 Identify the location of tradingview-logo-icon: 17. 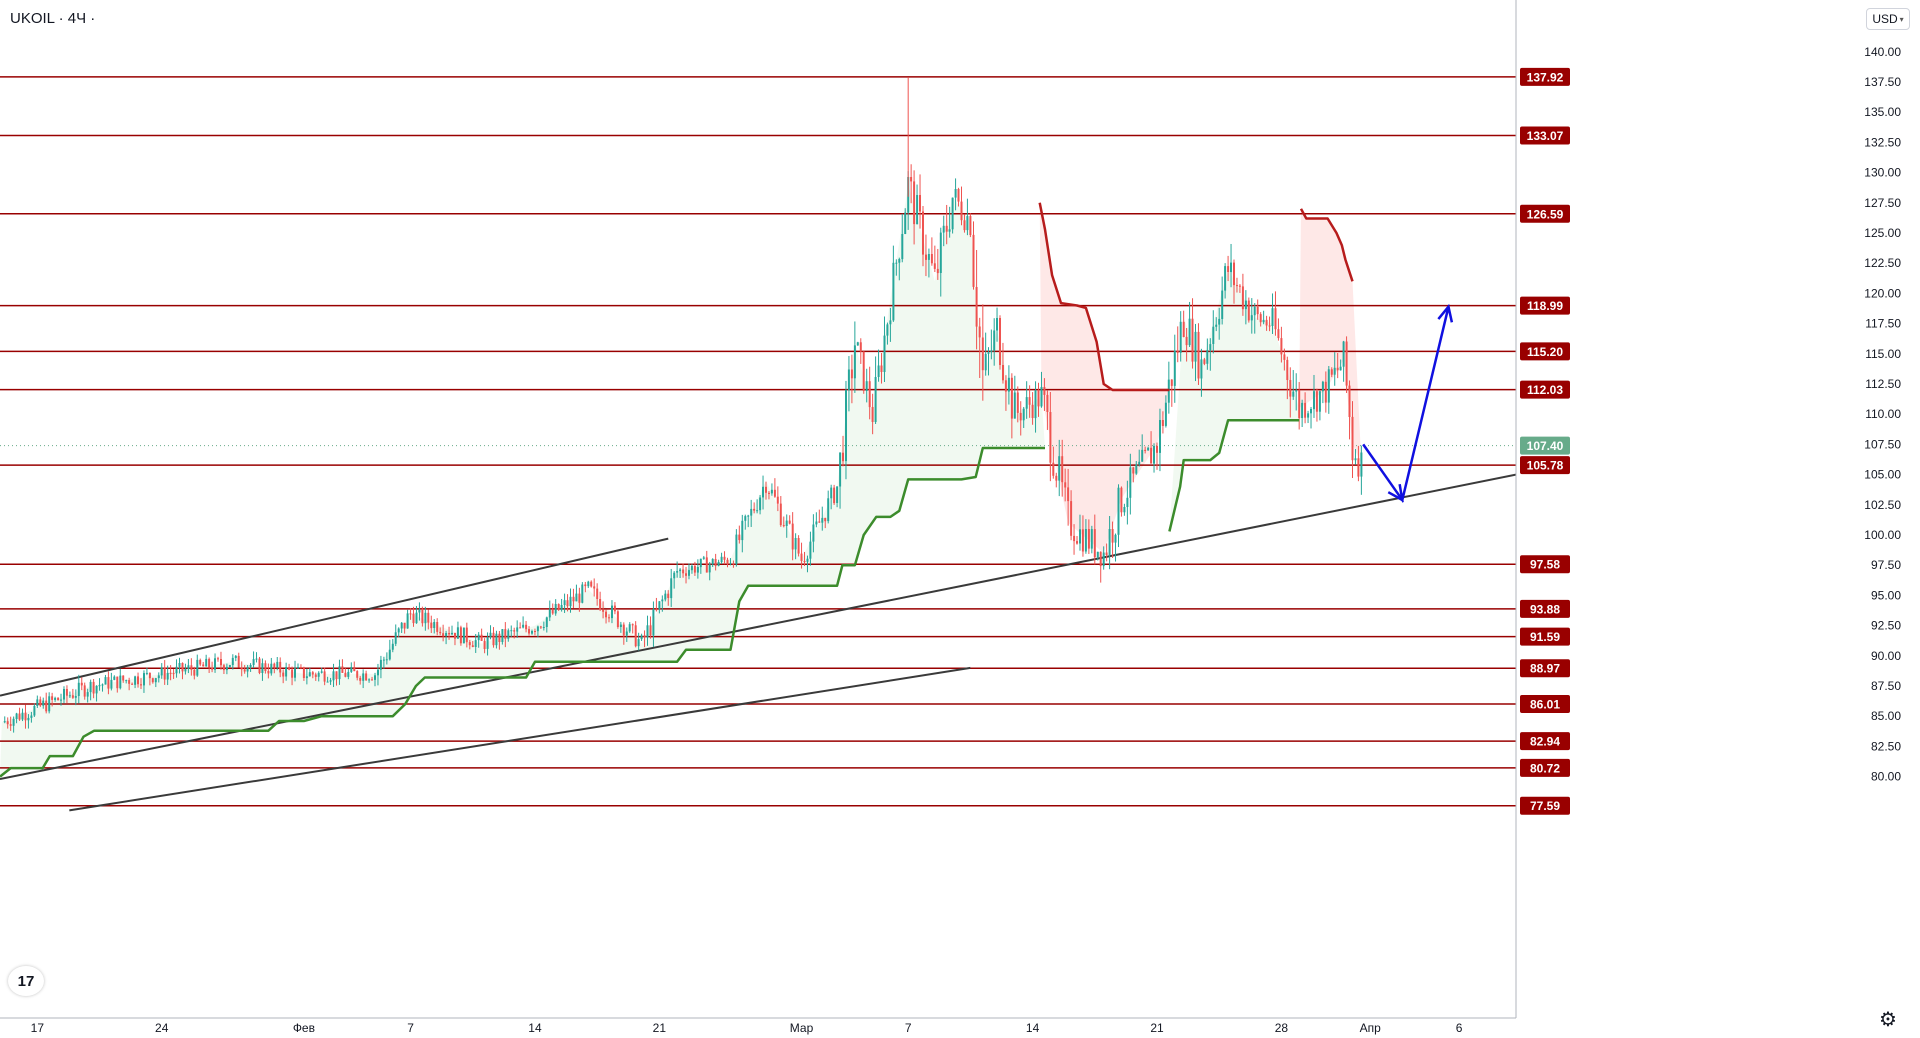
(26, 981).